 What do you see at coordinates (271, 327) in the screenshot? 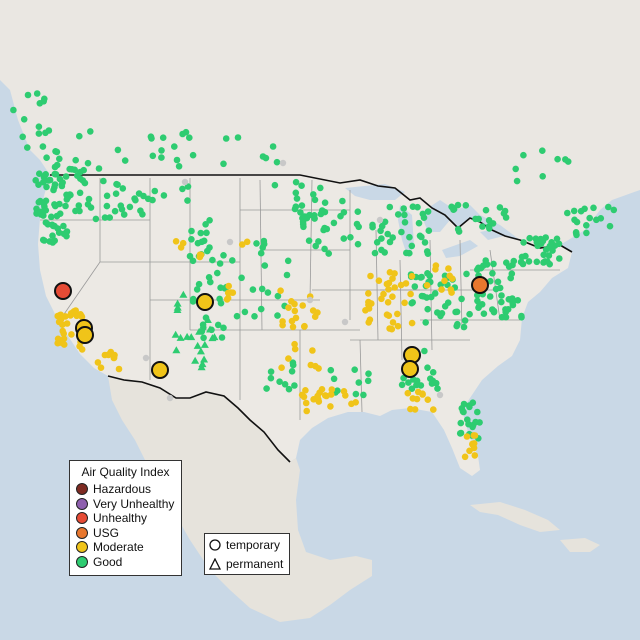
I see `highlighted-monitors` at bounding box center [271, 327].